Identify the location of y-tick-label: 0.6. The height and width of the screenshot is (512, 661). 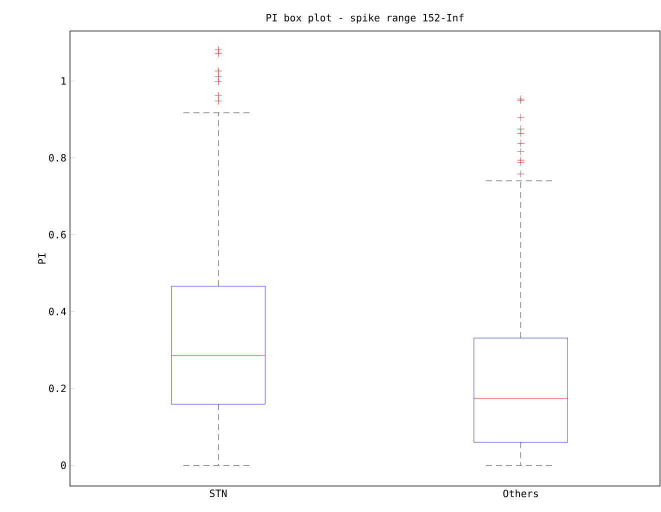
(57, 234).